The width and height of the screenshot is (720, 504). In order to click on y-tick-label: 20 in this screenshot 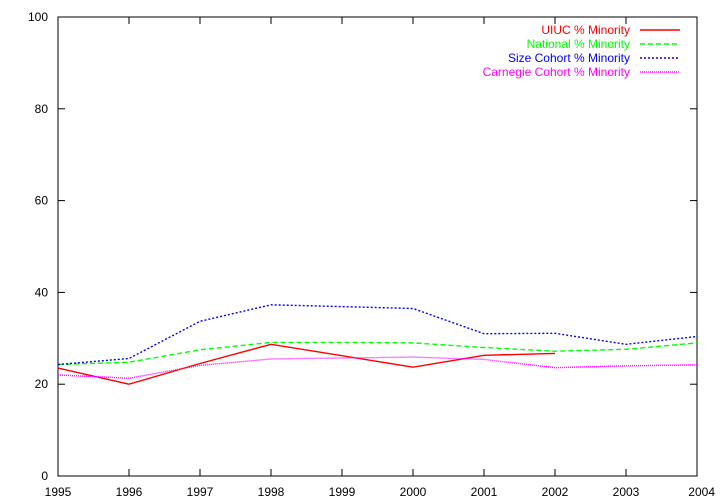, I will do `click(42, 384)`.